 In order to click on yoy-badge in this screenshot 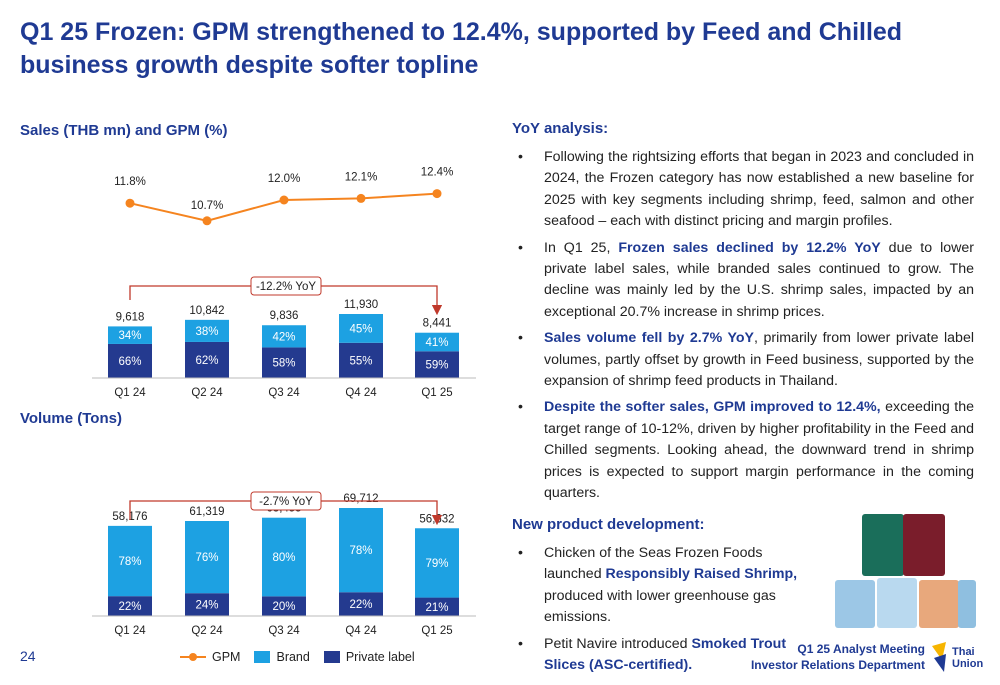, I will do `click(286, 501)`.